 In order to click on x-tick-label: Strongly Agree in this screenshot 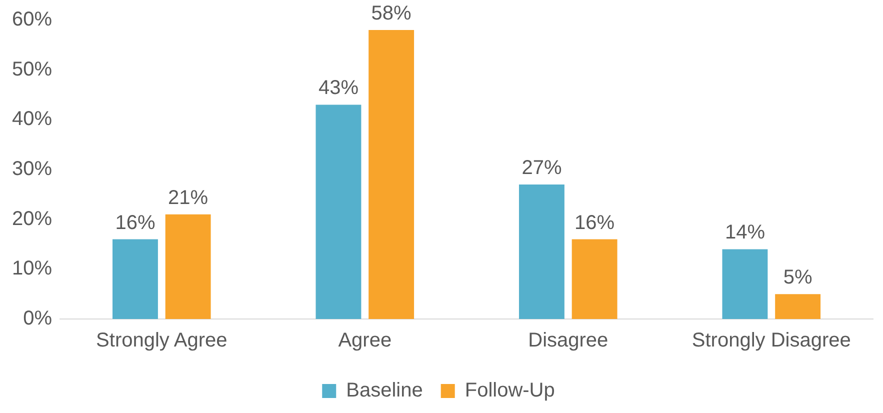, I will do `click(162, 341)`.